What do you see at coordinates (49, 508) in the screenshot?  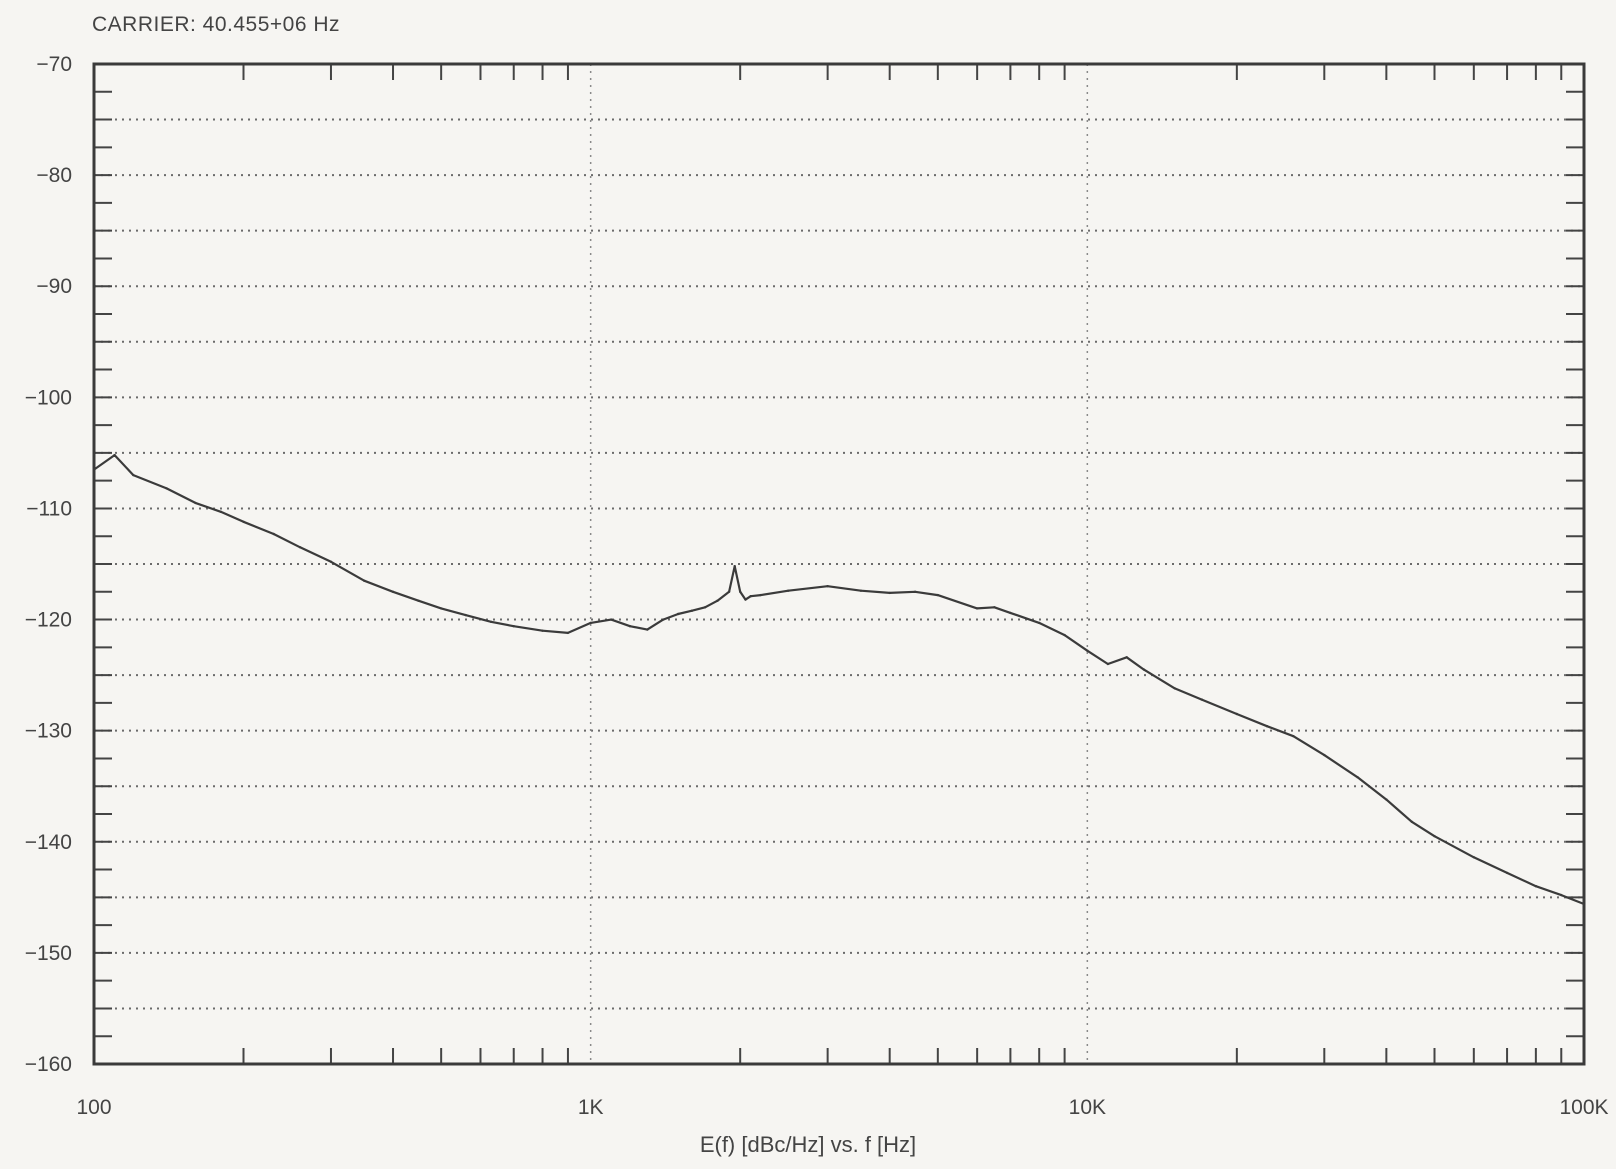 I see `y-tick-label: −110` at bounding box center [49, 508].